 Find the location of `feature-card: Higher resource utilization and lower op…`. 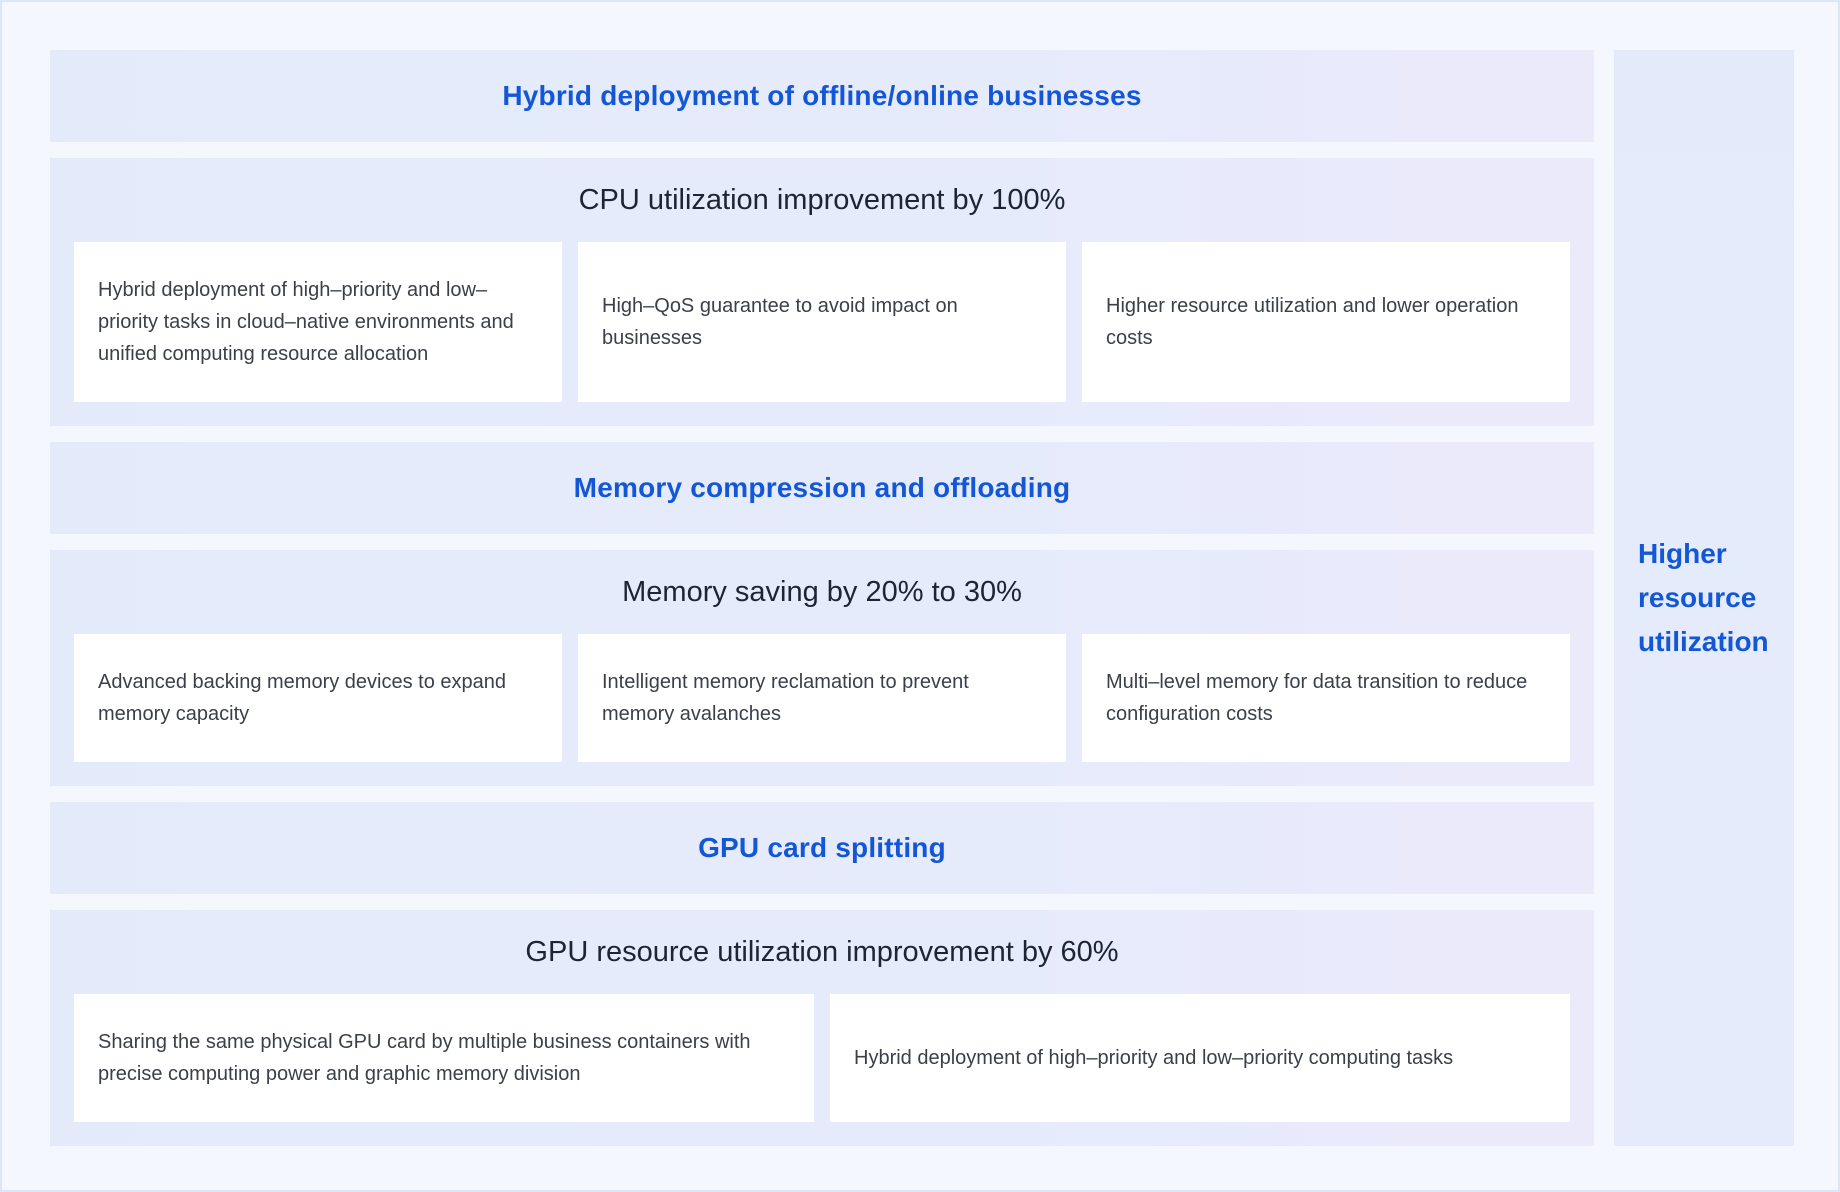

feature-card: Higher resource utilization and lower op… is located at coordinates (1326, 322).